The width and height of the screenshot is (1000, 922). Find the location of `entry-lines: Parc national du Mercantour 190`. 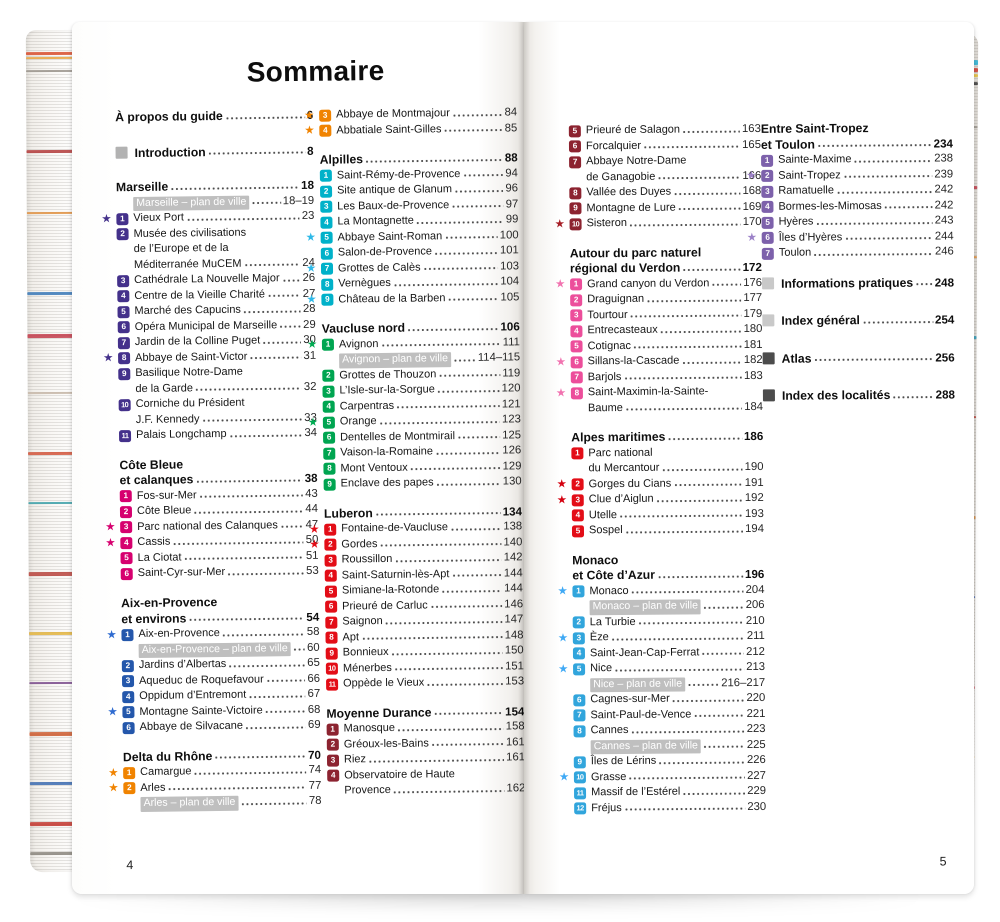

entry-lines: Parc national du Mercantour 190 is located at coordinates (675, 461).